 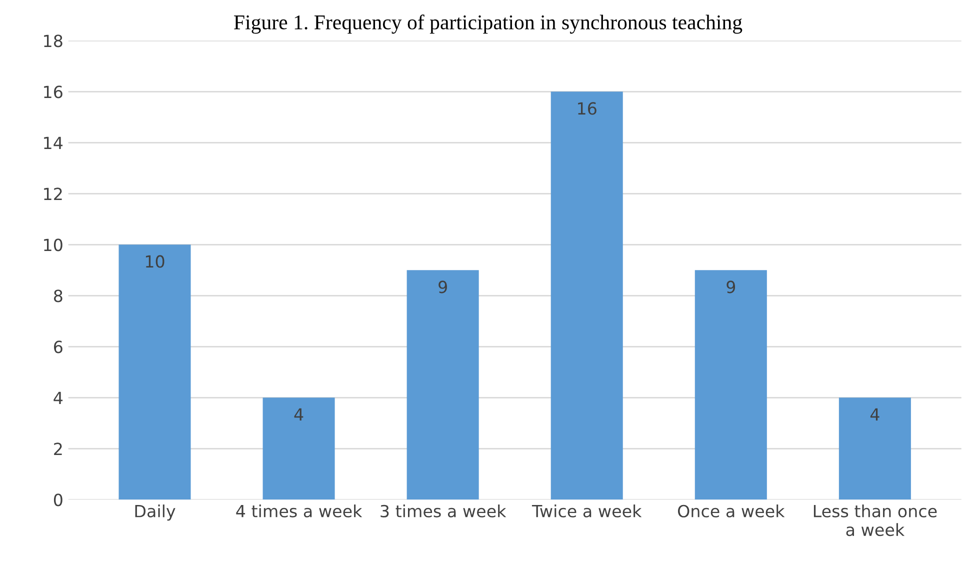 I want to click on y-tick-label: 12, so click(x=53, y=194).